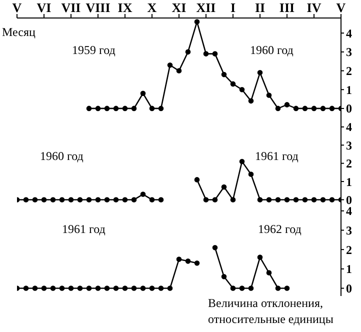 This screenshot has width=361, height=332. Describe the element at coordinates (260, 7) in the screenshot. I see `x-tick-label: II` at that location.